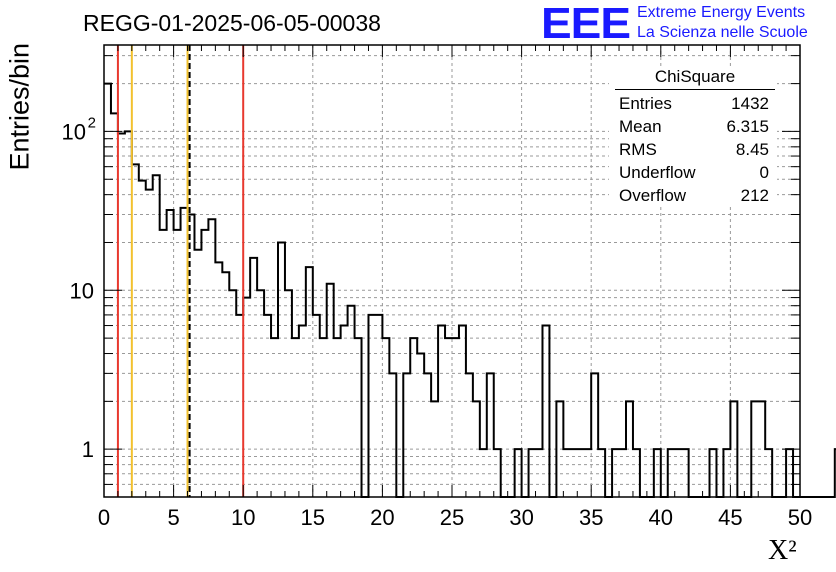 This screenshot has width=836, height=572. What do you see at coordinates (693, 126) in the screenshot?
I see `stats-row-mean: Mean 6.315` at bounding box center [693, 126].